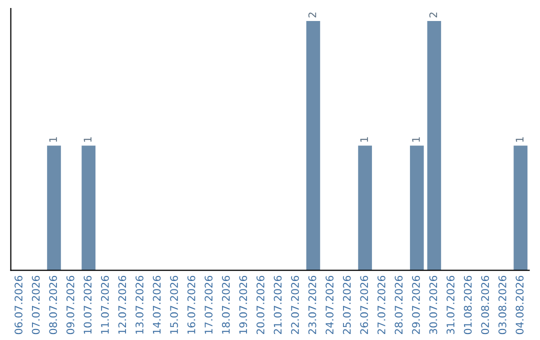 Image resolution: width=540 pixels, height=340 pixels. Describe the element at coordinates (398, 305) in the screenshot. I see `x-tick-label: 28.07.2026` at that location.